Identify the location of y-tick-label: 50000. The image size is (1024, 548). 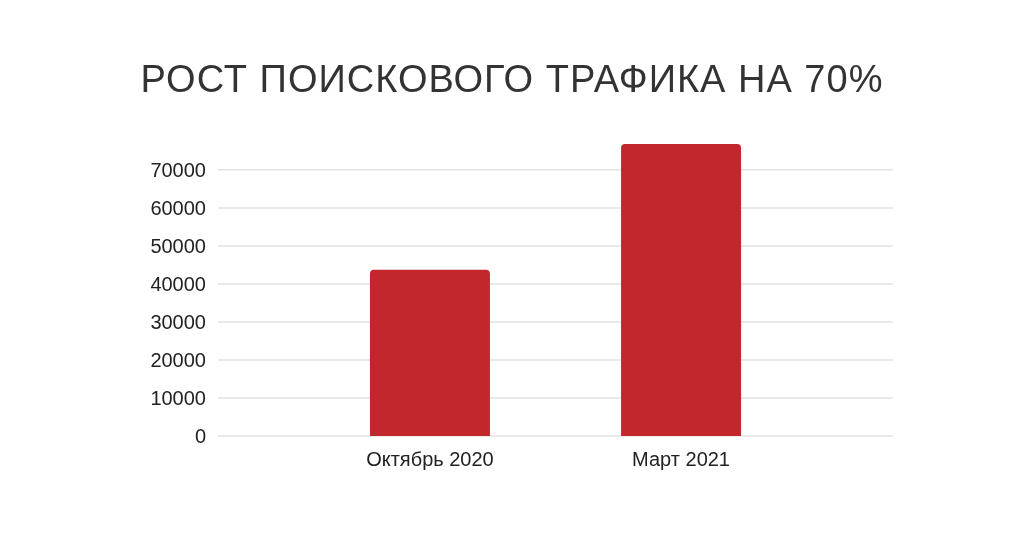
(178, 245).